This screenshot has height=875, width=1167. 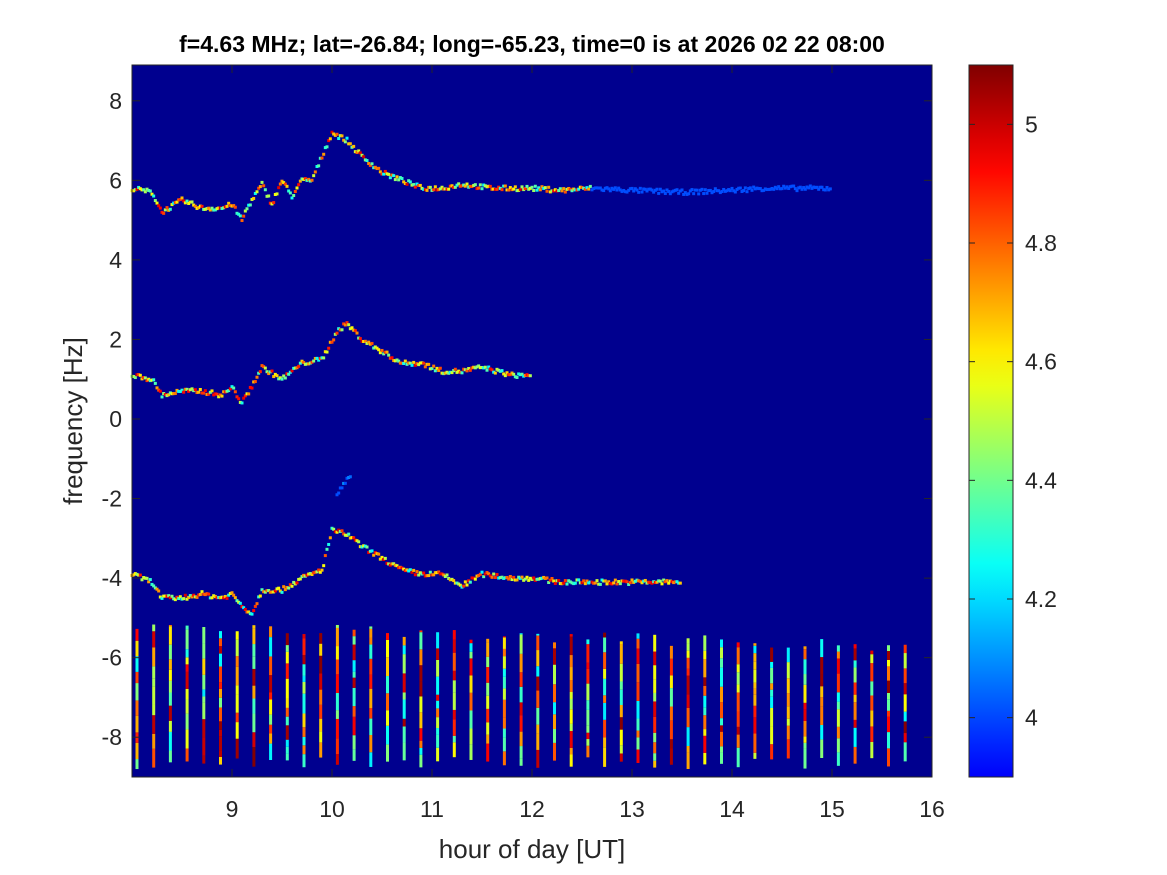 I want to click on x-tick-label: 13, so click(x=632, y=809).